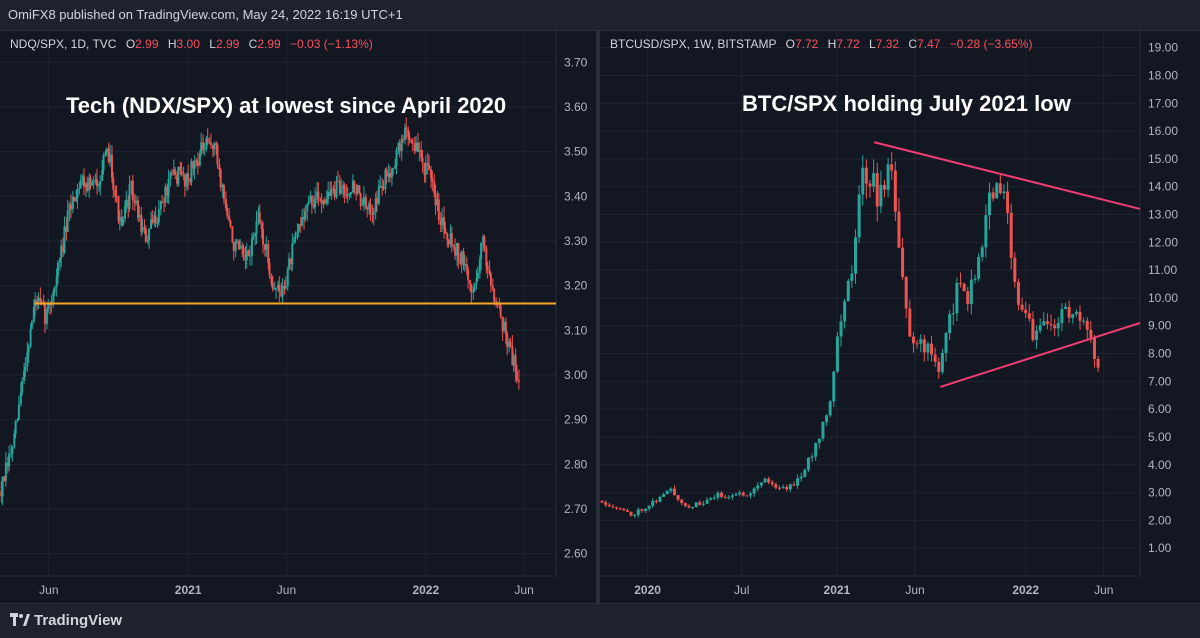  Describe the element at coordinates (991, 44) in the screenshot. I see `btc-change: −0.28 (−3.65%)` at that location.